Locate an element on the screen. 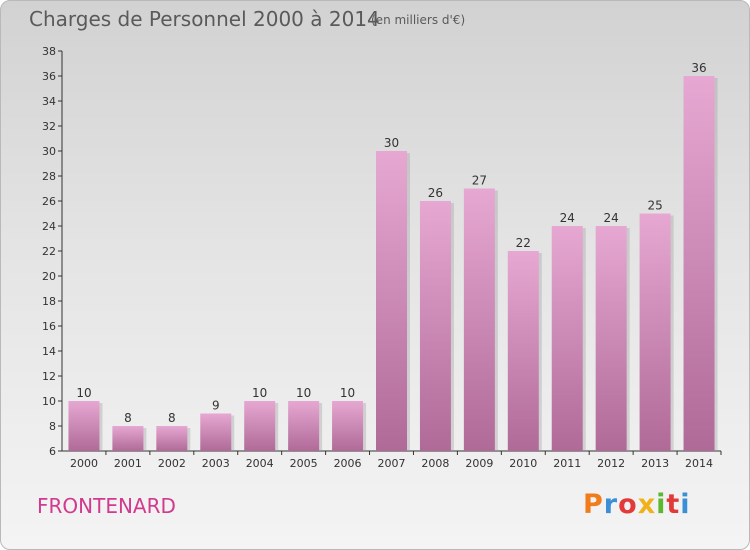 Image resolution: width=750 pixels, height=550 pixels. logo-letter: x is located at coordinates (647, 504).